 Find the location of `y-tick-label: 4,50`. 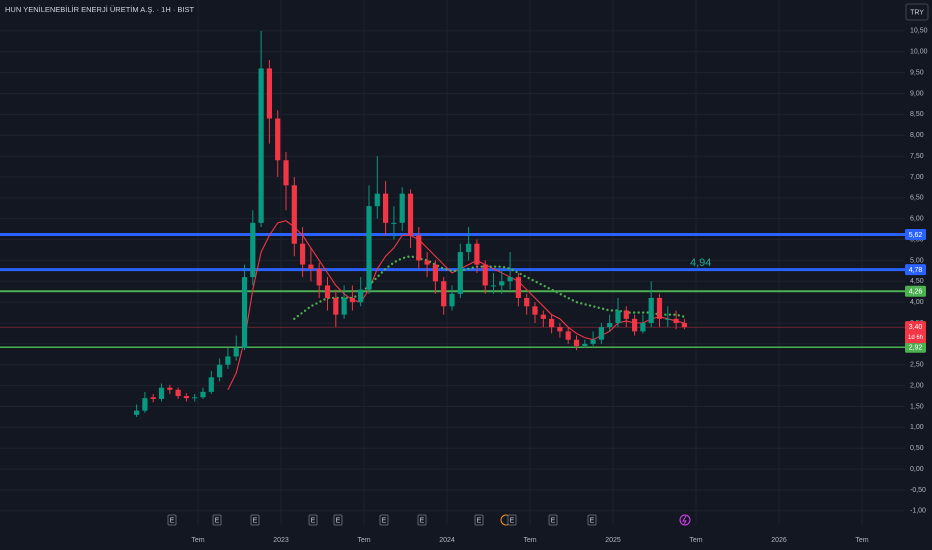

y-tick-label: 4,50 is located at coordinates (917, 281).